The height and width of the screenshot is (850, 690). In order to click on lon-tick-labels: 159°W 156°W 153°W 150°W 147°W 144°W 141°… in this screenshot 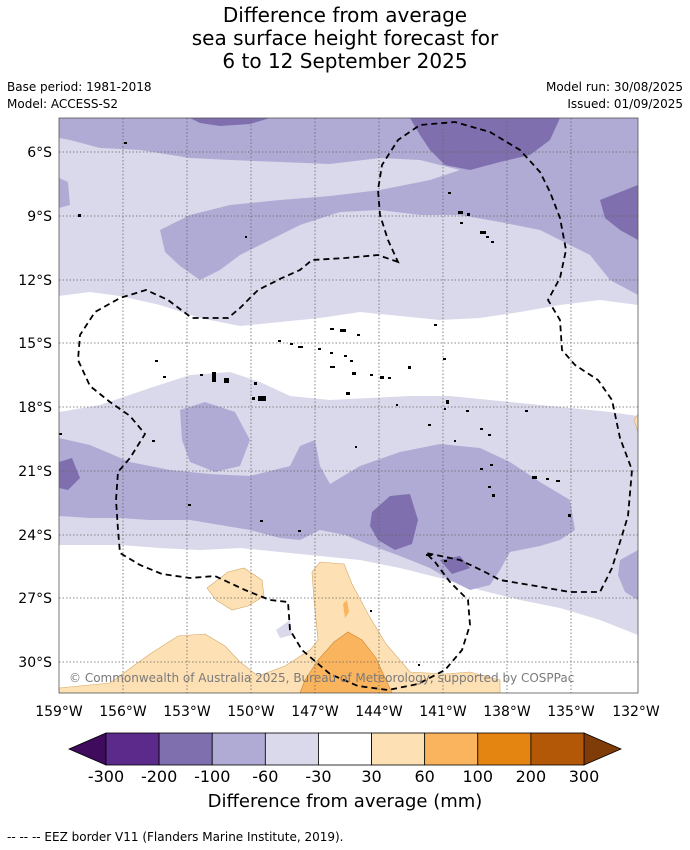, I will do `click(347, 712)`.